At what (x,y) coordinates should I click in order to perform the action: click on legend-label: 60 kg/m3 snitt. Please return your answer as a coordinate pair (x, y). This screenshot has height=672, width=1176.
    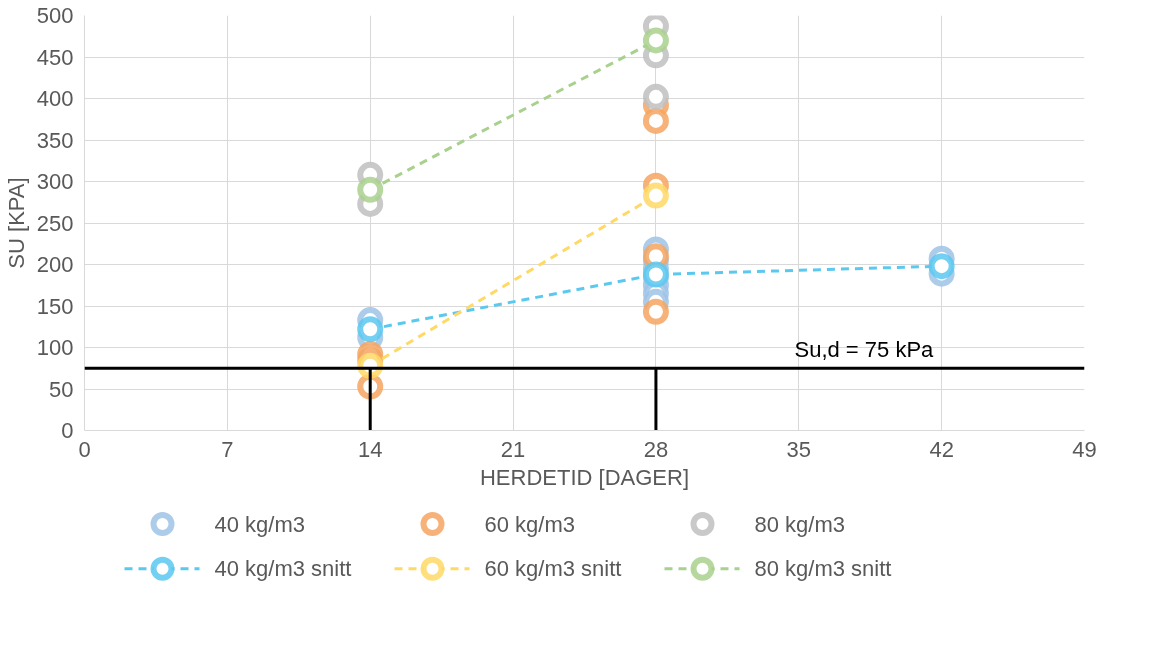
    Looking at the image, I should click on (553, 569).